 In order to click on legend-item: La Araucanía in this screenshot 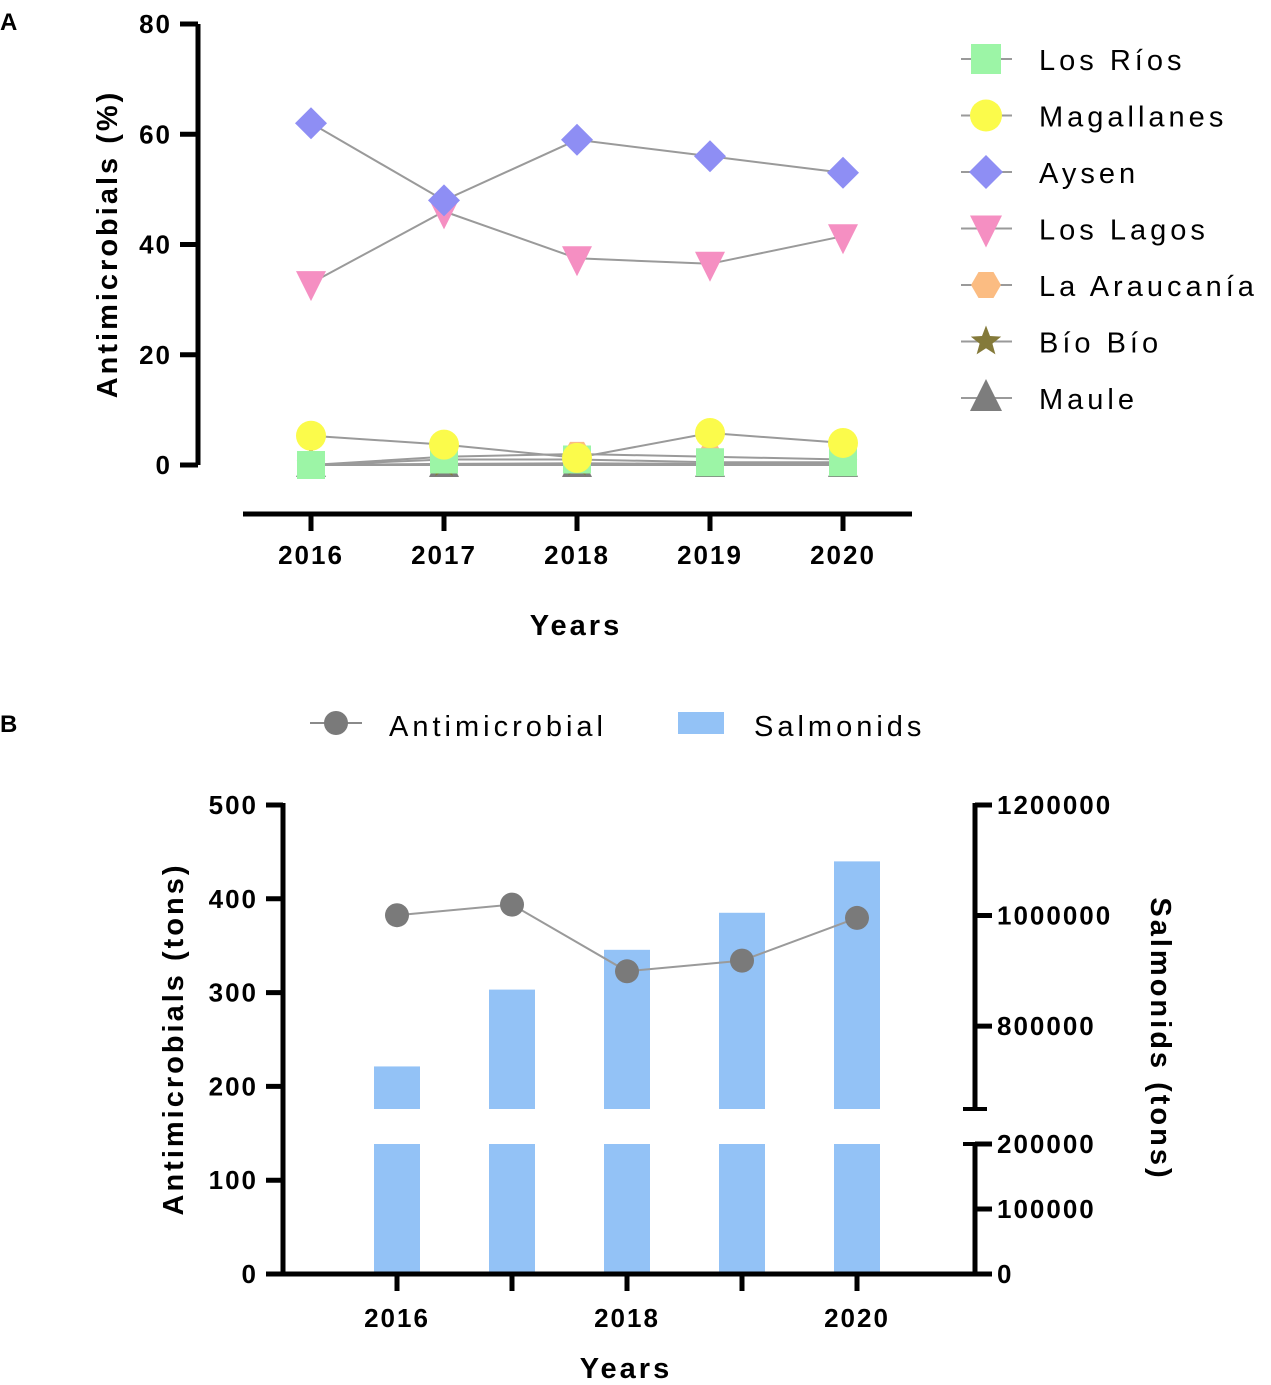, I will do `click(1109, 287)`.